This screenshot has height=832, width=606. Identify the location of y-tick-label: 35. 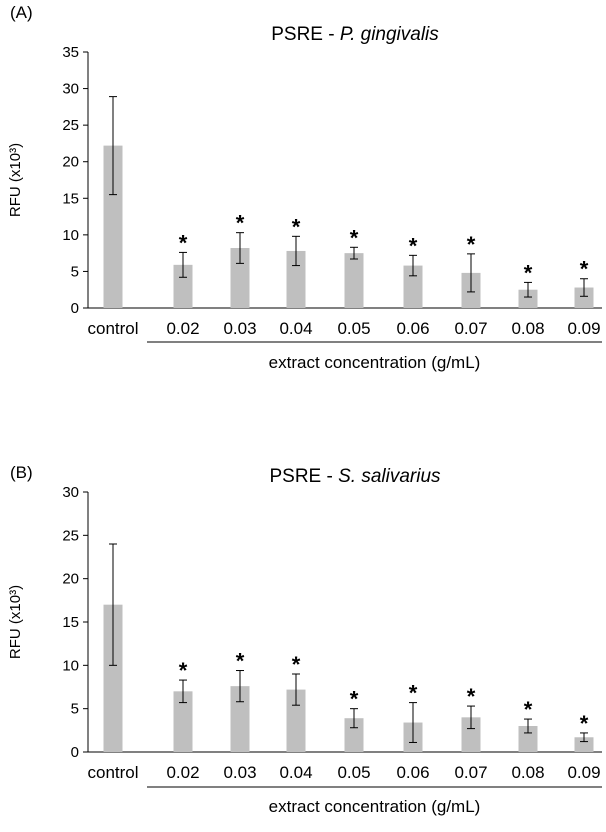
(70, 52).